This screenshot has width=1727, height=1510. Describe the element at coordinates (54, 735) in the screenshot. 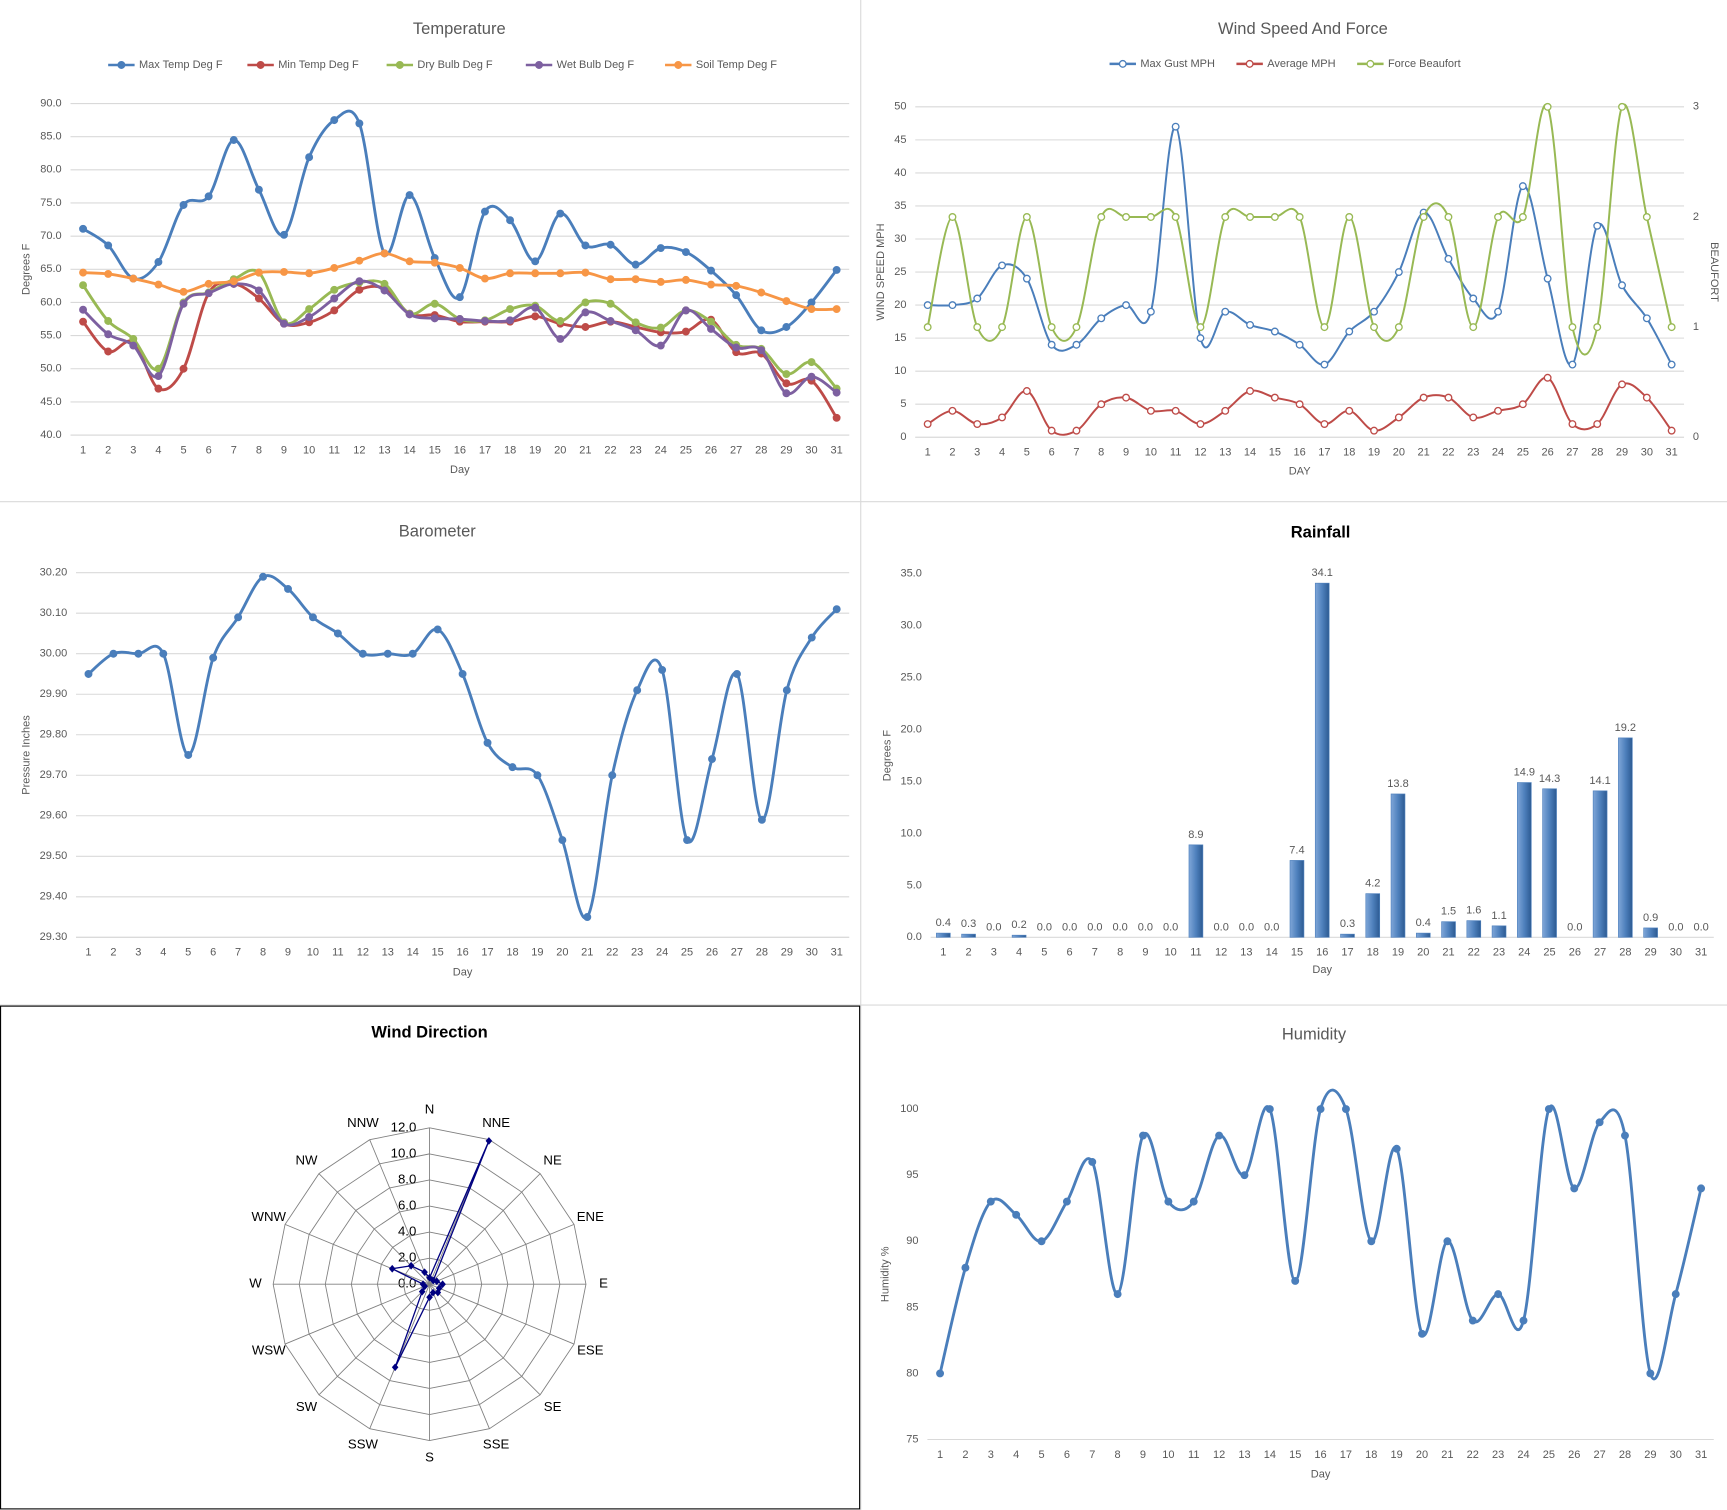

I see `y-tick-label: 29.80` at that location.